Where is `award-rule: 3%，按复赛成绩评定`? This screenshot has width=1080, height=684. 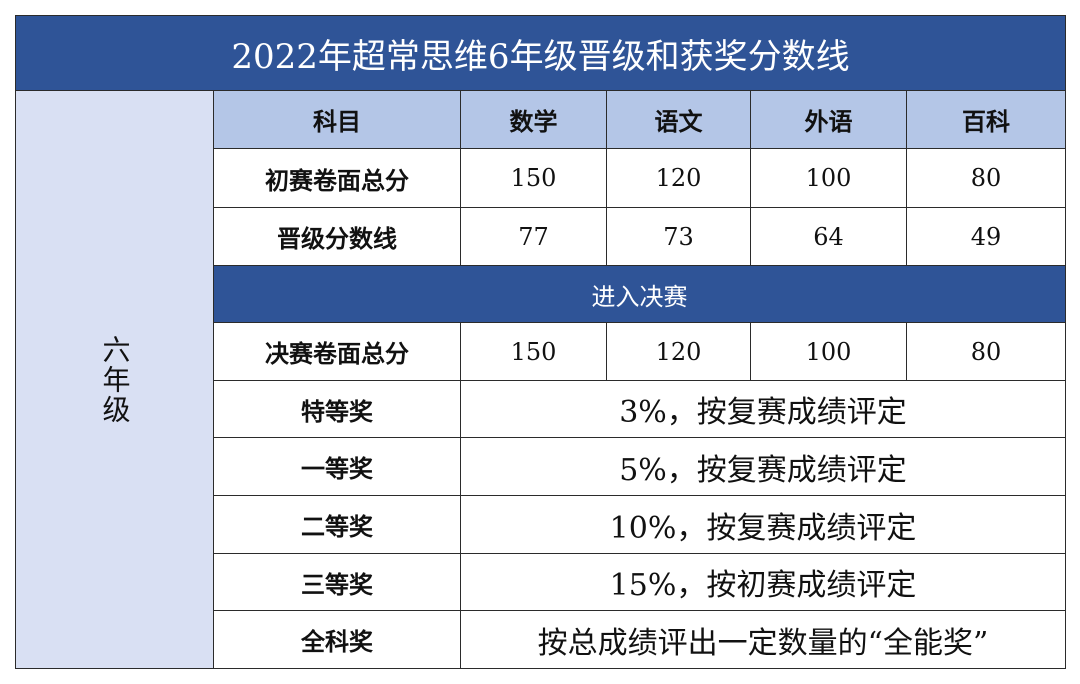
award-rule: 3%，按复赛成绩评定 is located at coordinates (763, 409).